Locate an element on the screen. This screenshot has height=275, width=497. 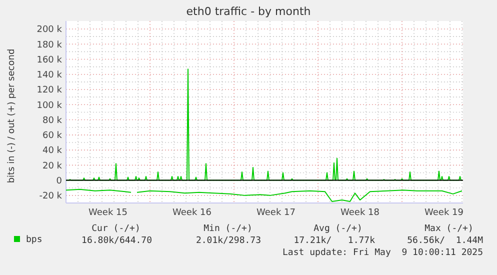
y-tick-label: 0 is located at coordinates (59, 181).